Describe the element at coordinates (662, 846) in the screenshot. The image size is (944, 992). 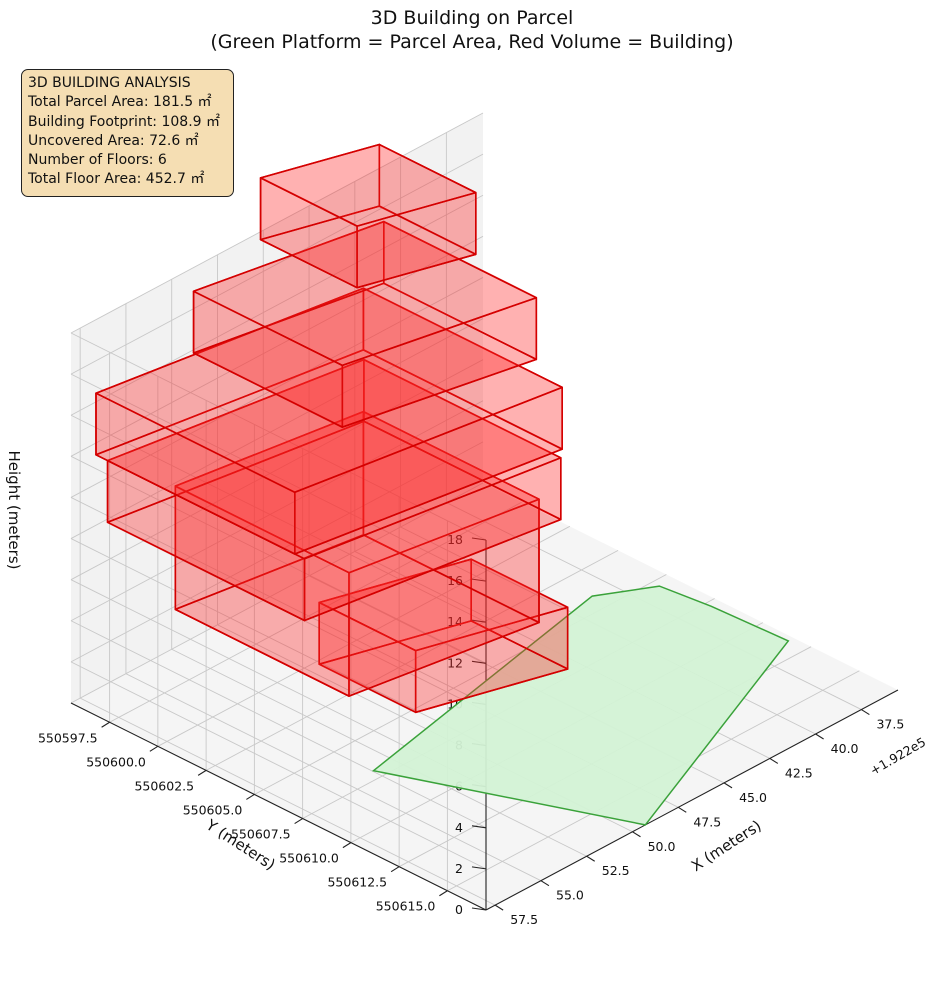
I see `x-tick-label: 50.0` at that location.